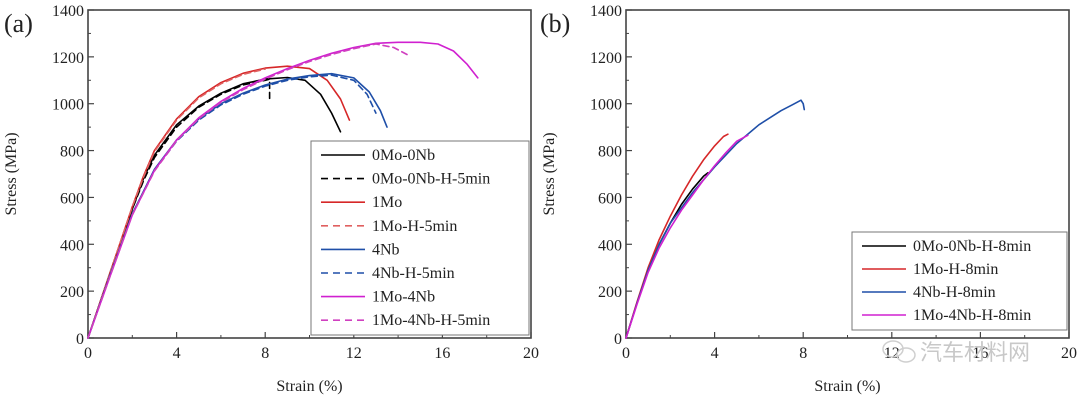 Image resolution: width=1080 pixels, height=400 pixels. What do you see at coordinates (387, 202) in the screenshot?
I see `legend-label: 1Mo` at bounding box center [387, 202].